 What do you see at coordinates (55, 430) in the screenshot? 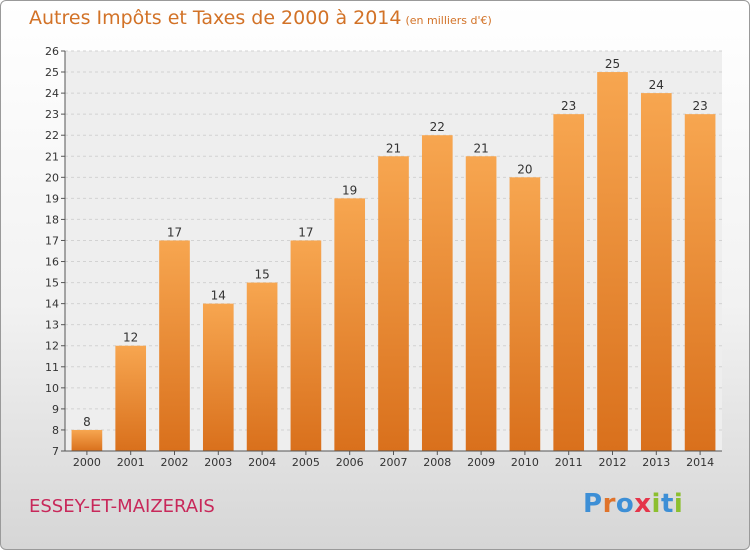
I see `y-tick-label: 8` at bounding box center [55, 430].